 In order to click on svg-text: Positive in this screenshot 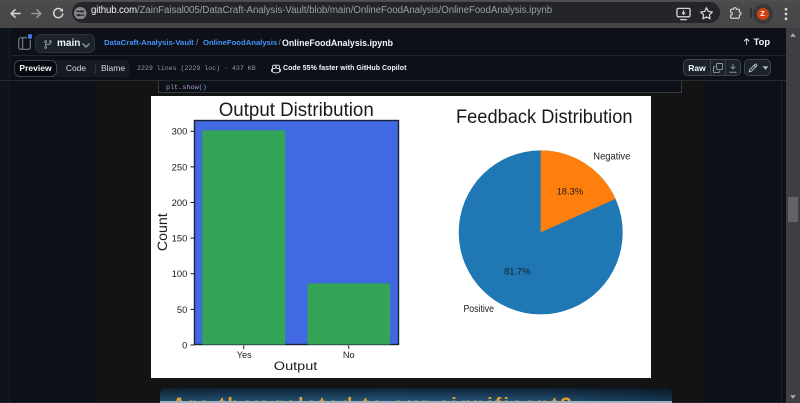, I will do `click(479, 309)`.